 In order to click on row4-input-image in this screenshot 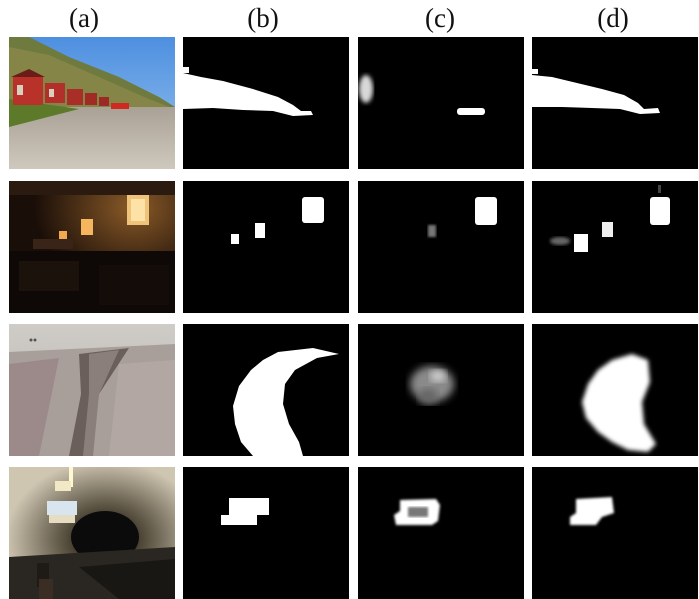, I will do `click(92, 533)`.